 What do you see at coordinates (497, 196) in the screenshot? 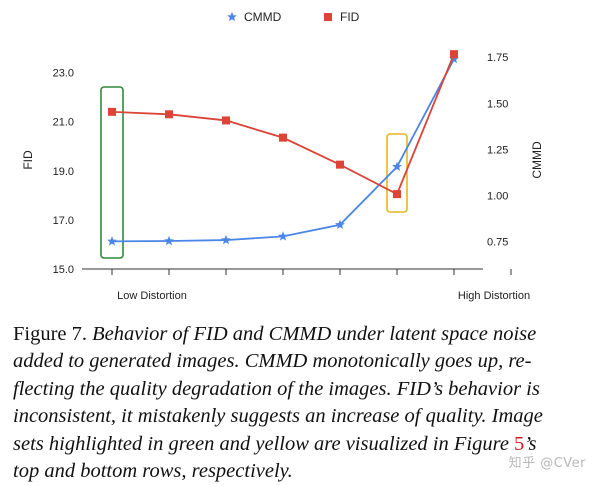
I see `y-right-tick-label: 1.00` at bounding box center [497, 196].